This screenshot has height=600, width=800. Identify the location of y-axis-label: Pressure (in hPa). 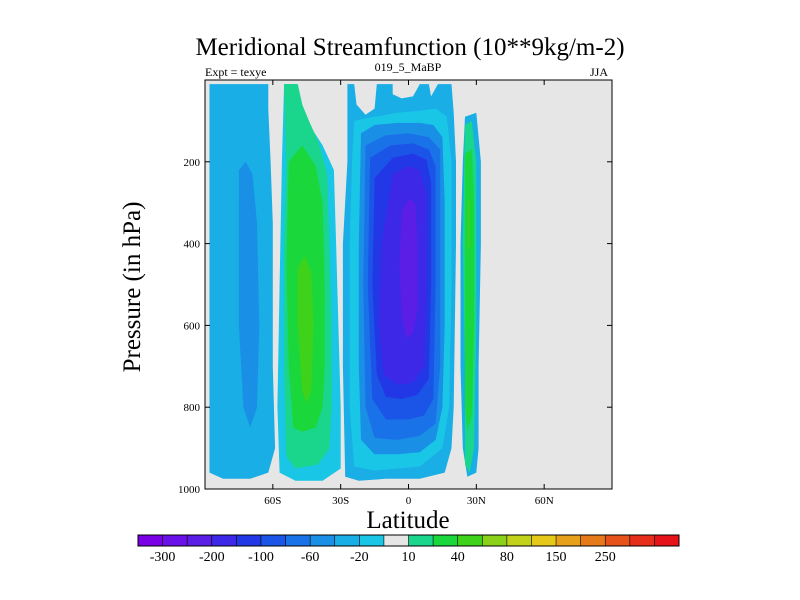
(132, 287).